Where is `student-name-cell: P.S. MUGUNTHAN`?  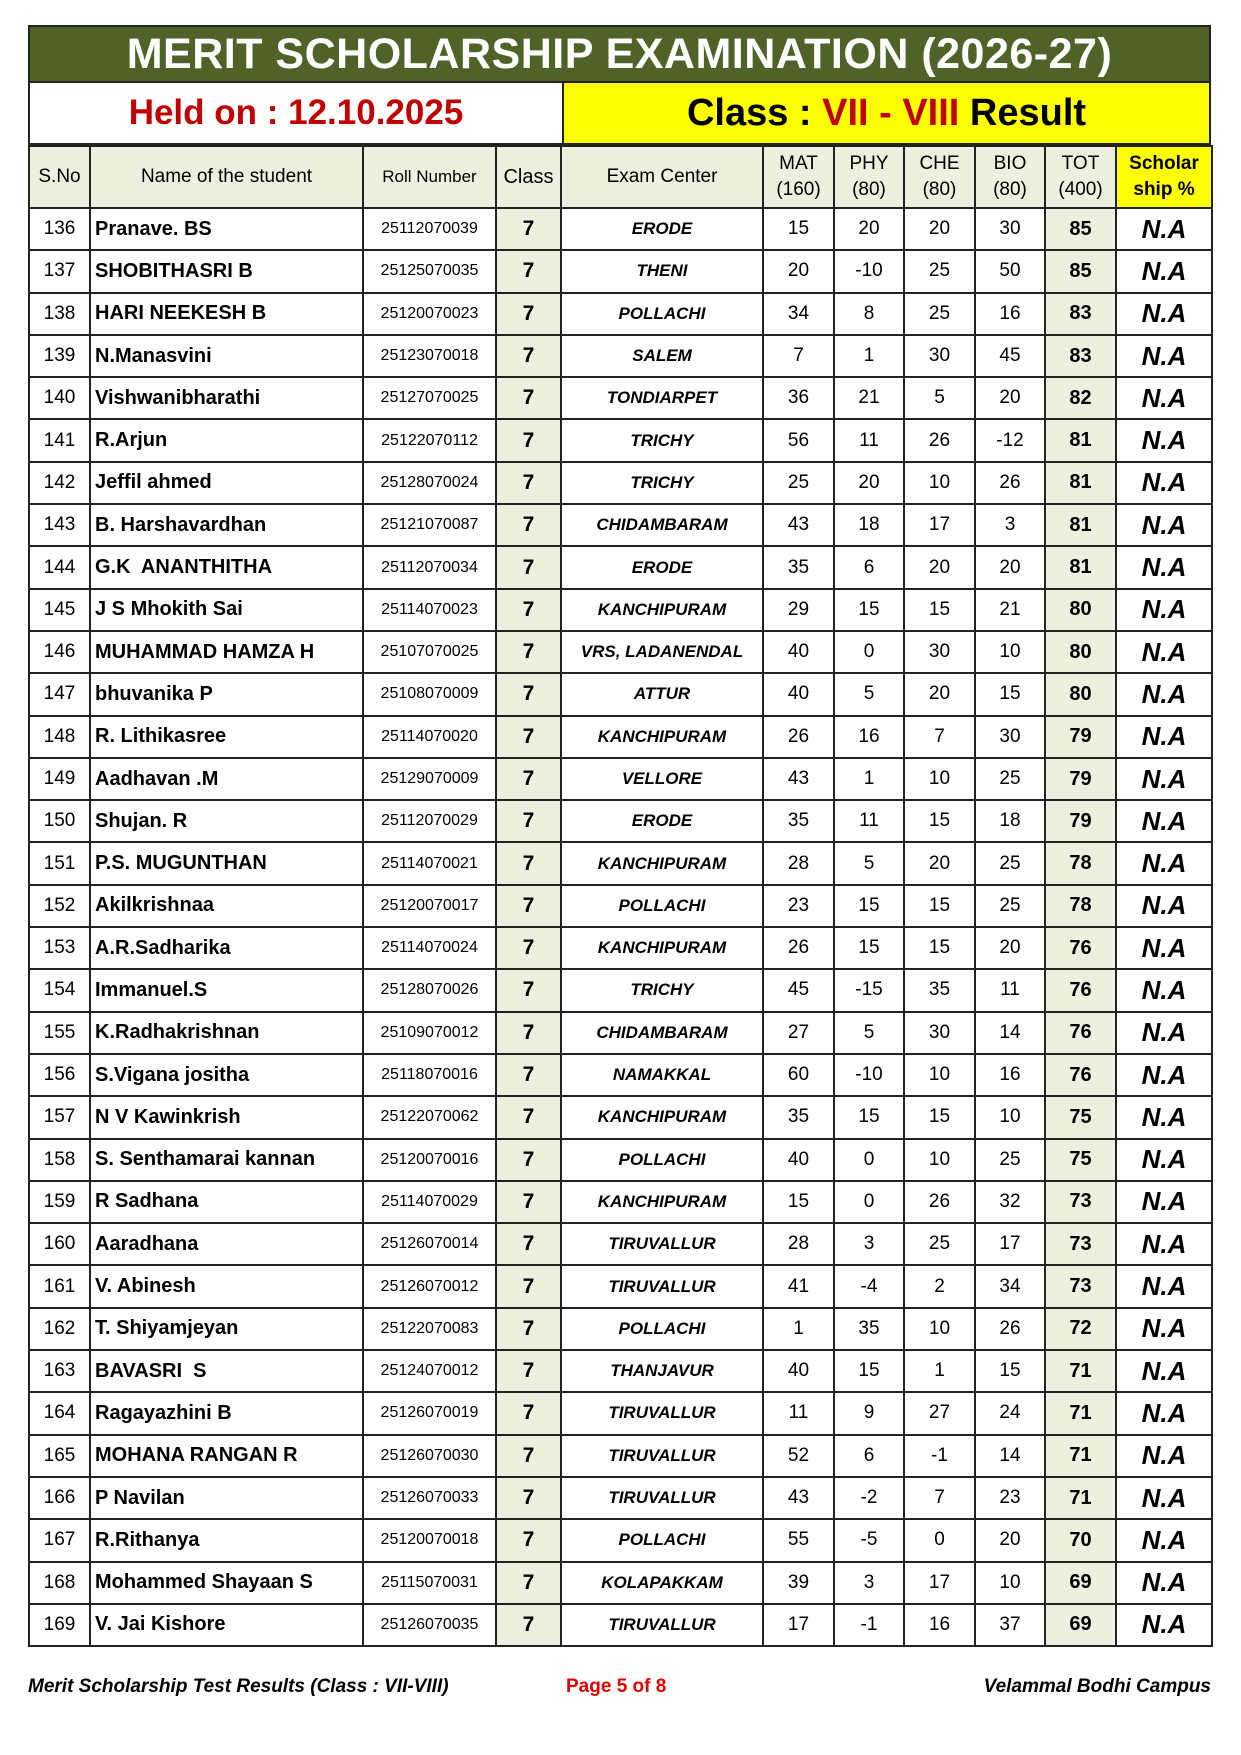
student-name-cell: P.S. MUGUNTHAN is located at coordinates (226, 863).